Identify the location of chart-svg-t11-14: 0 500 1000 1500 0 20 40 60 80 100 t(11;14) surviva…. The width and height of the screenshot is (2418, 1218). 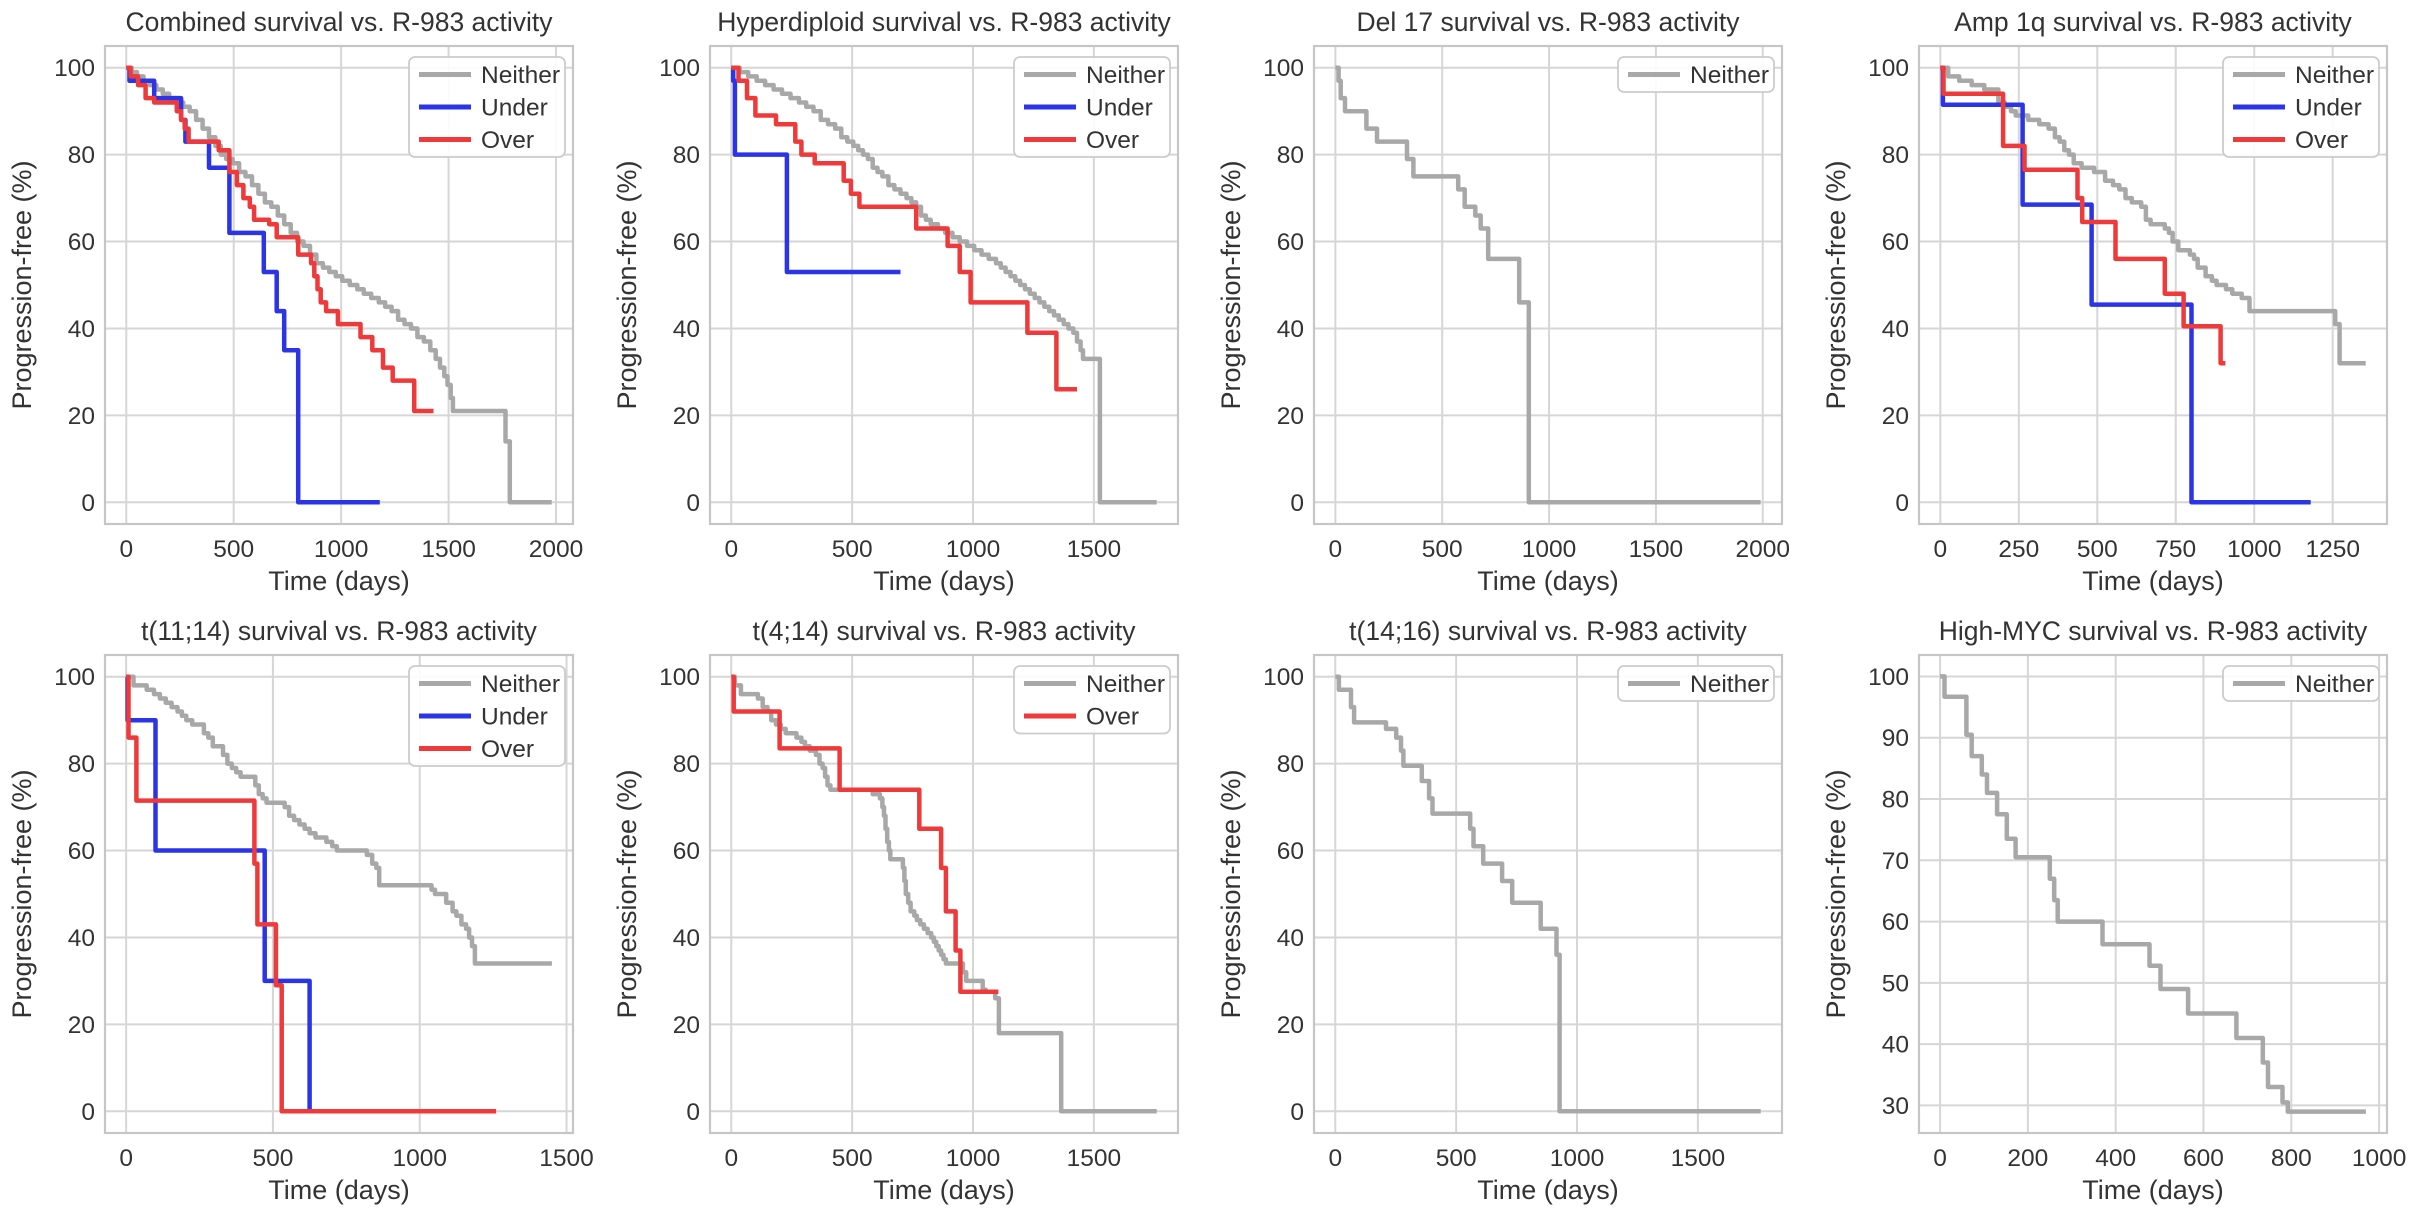
(300, 910).